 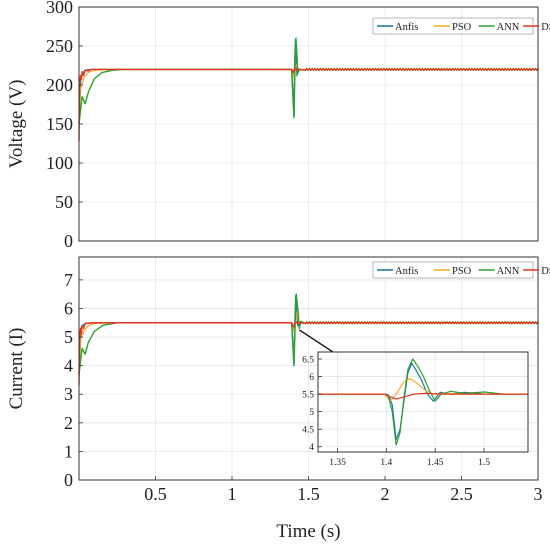 I want to click on y-tick-label: 100, so click(x=59, y=163).